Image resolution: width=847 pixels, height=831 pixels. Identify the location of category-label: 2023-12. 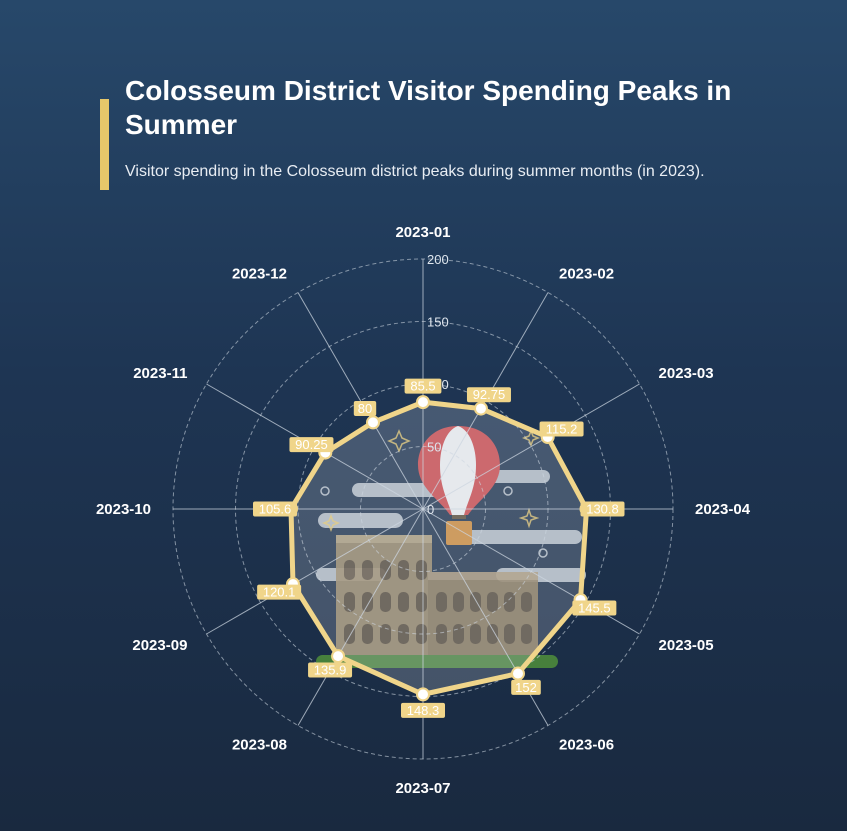
(259, 273).